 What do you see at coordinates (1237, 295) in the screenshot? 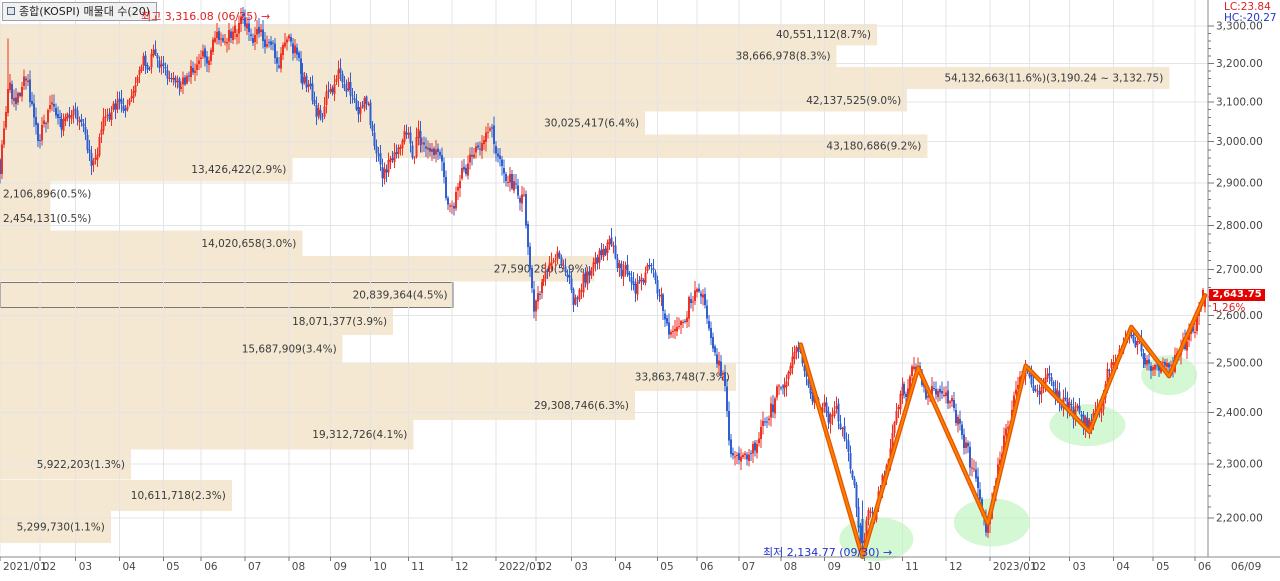
I see `current-price-badge: 2,643.75` at bounding box center [1237, 295].